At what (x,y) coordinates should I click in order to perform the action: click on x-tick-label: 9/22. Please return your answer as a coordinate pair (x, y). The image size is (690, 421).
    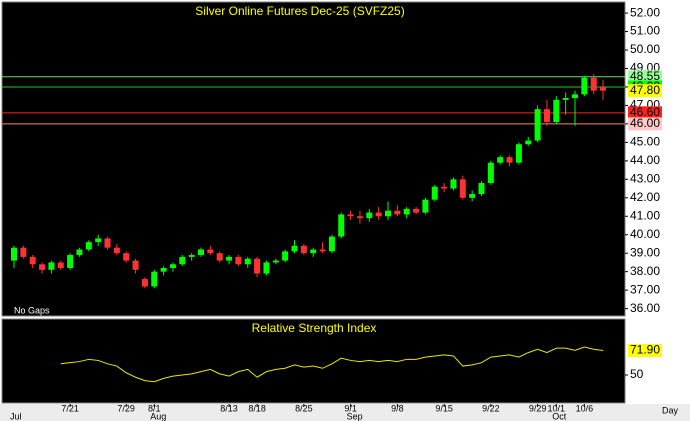
    Looking at the image, I should click on (491, 408).